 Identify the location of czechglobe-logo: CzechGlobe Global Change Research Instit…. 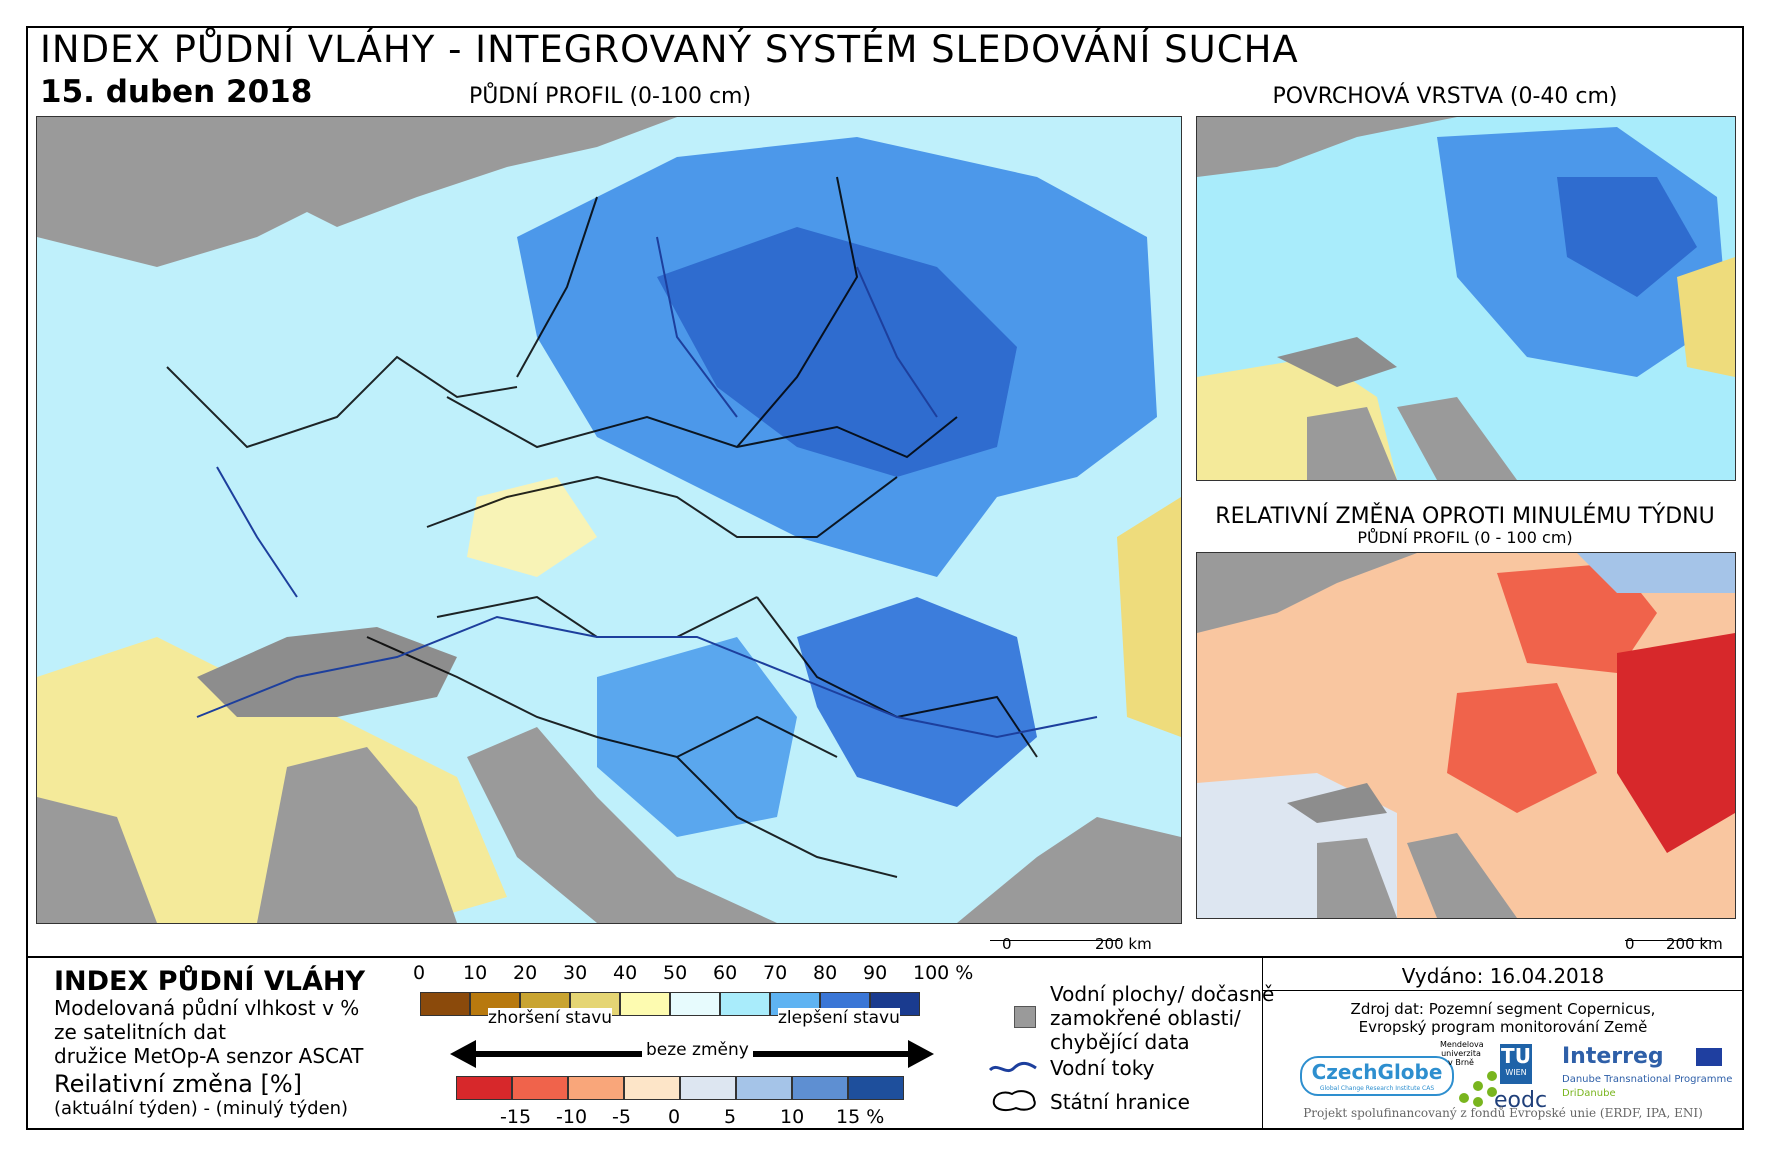
(1377, 1076).